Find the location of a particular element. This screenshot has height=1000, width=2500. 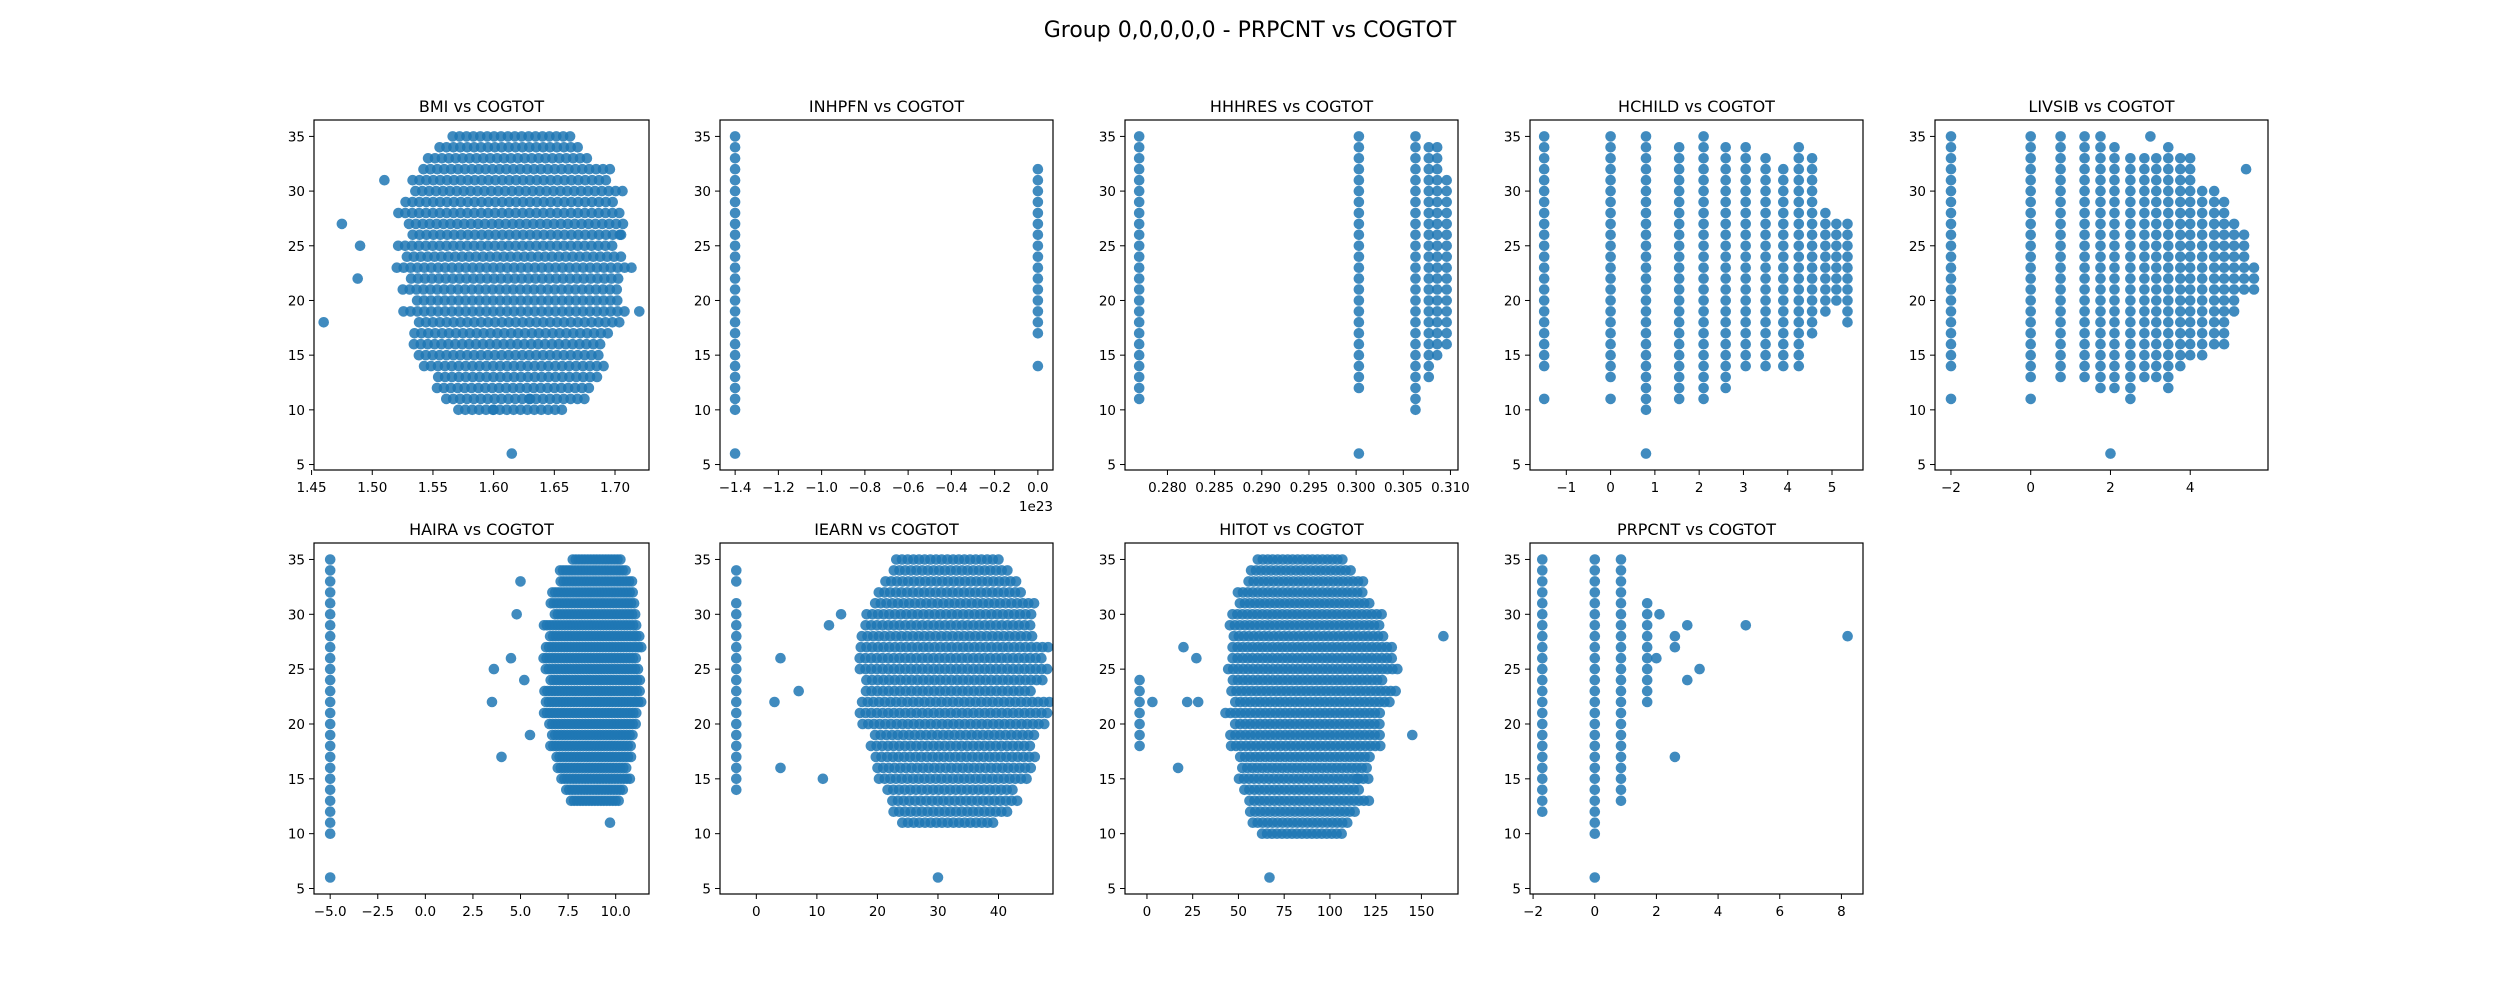

marker-layer is located at coordinates (481, 295).